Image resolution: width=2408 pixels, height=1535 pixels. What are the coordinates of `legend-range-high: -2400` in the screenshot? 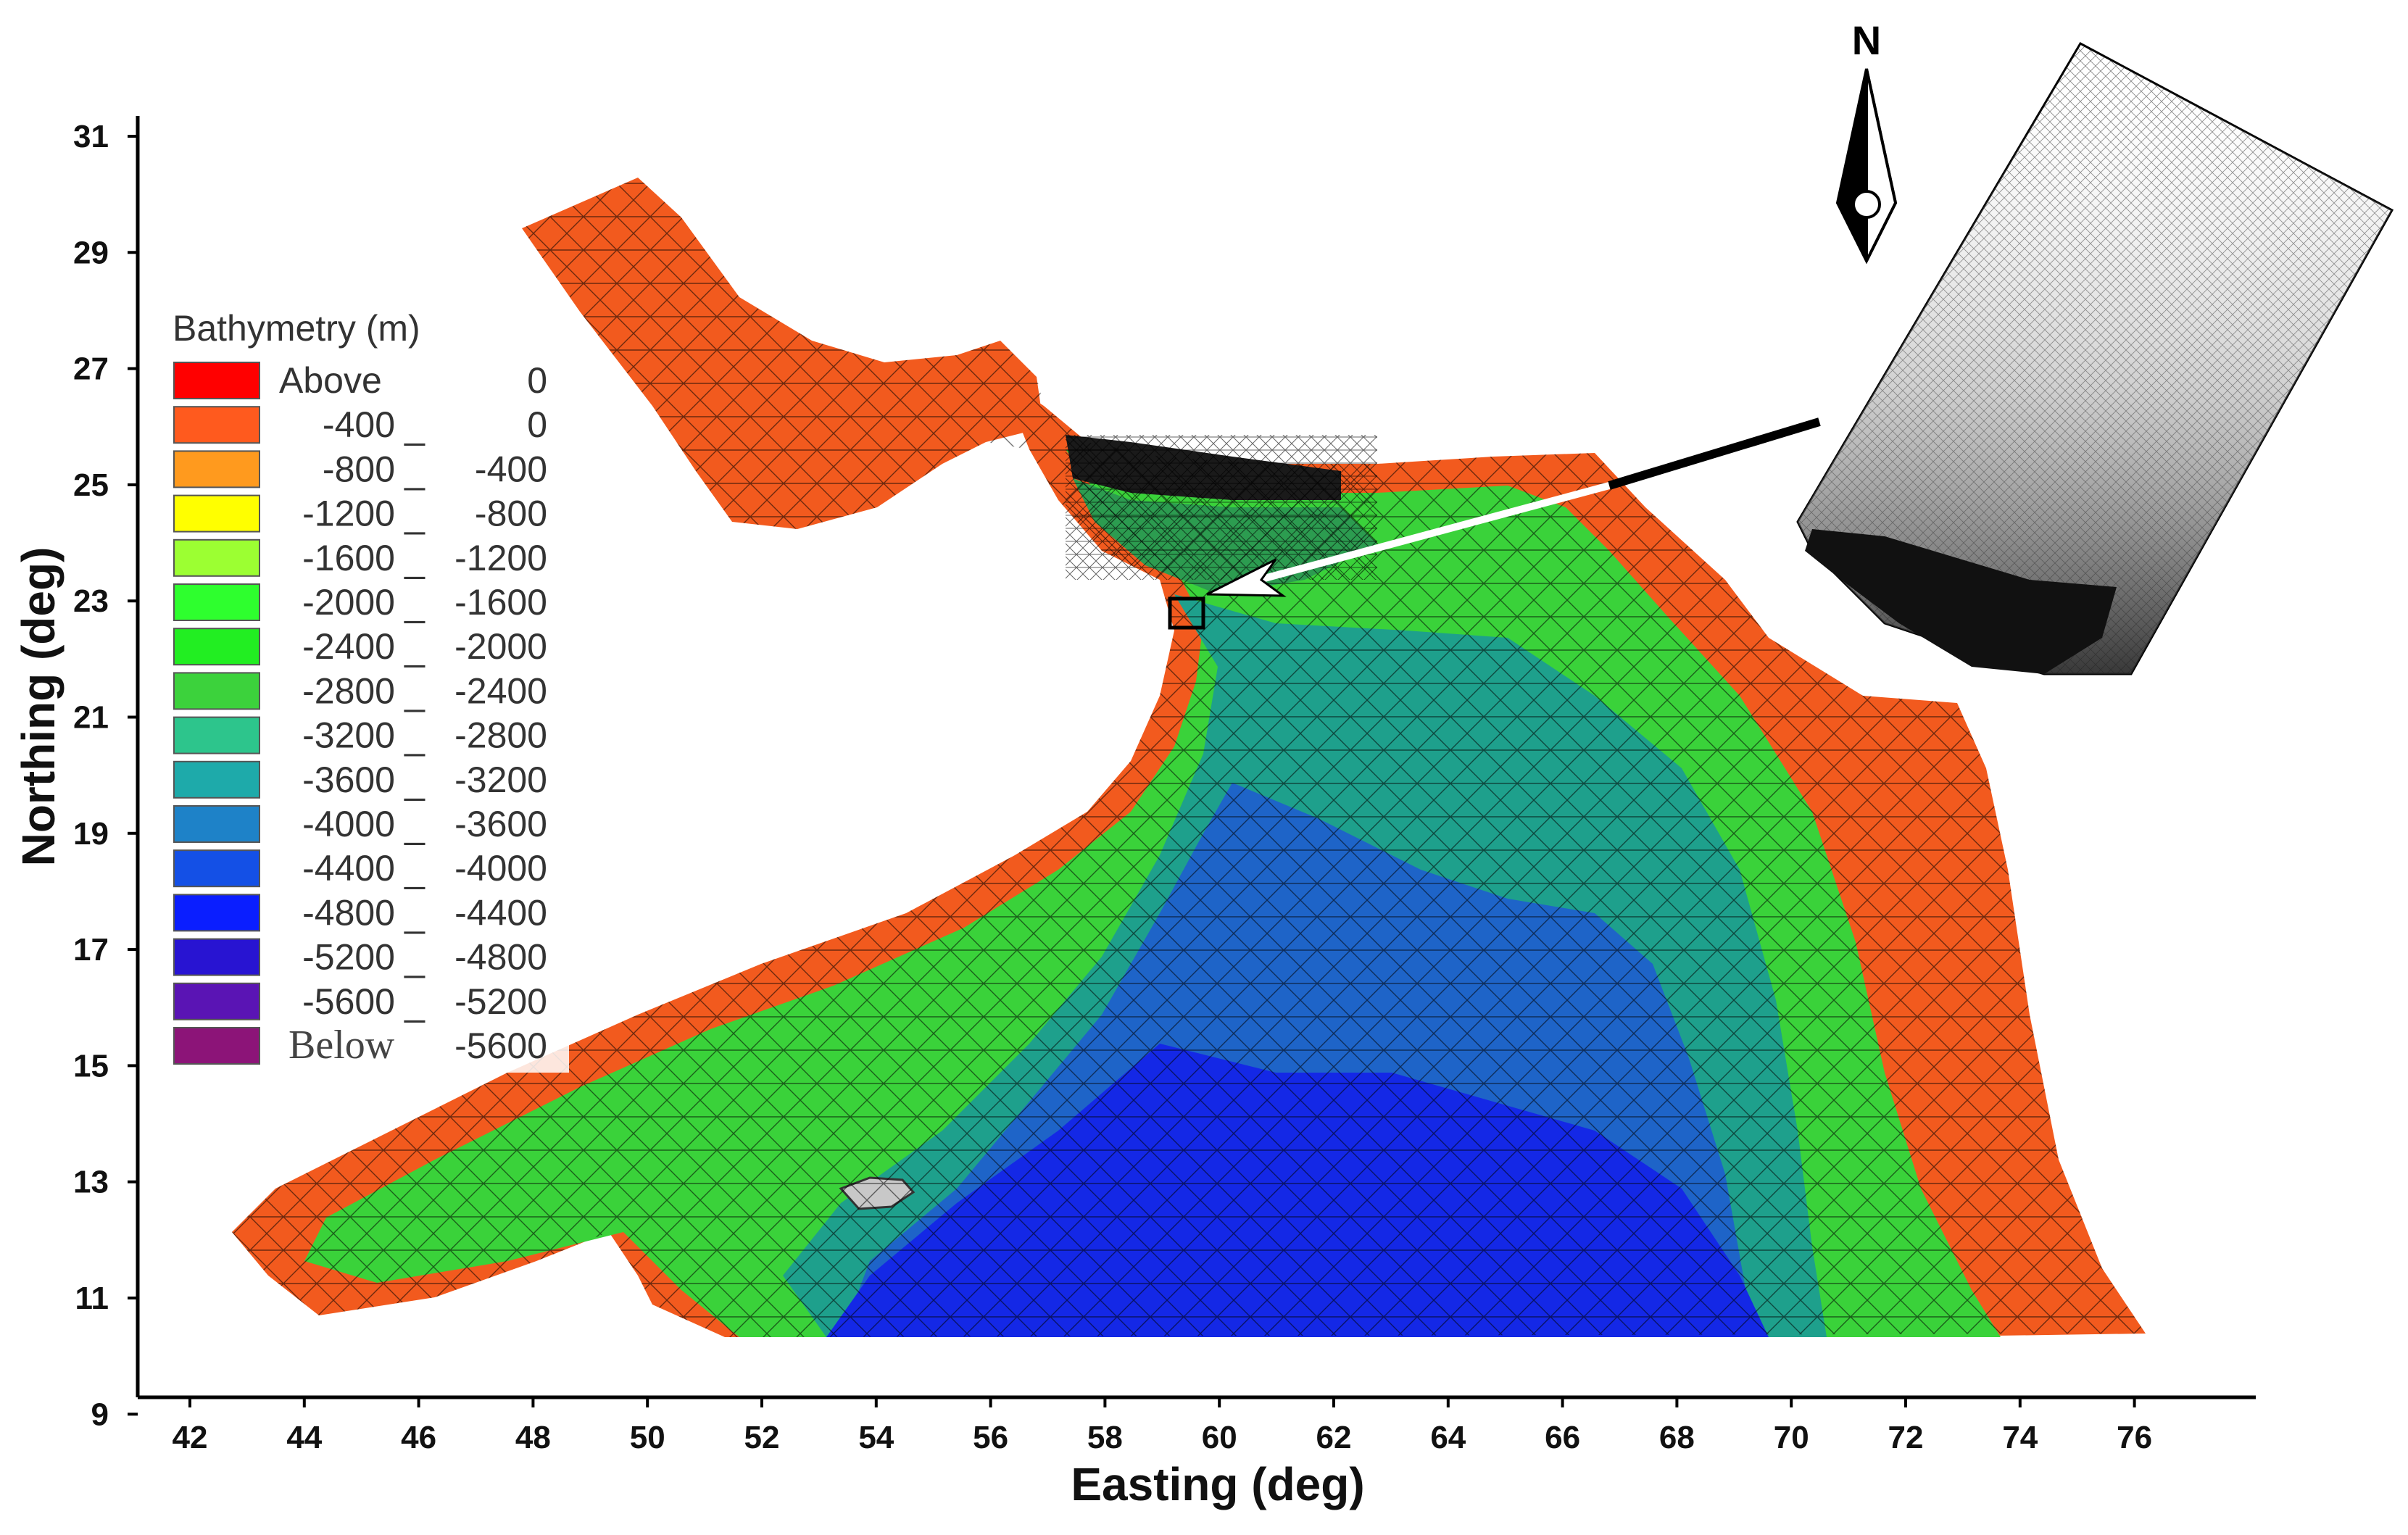 It's located at (500, 691).